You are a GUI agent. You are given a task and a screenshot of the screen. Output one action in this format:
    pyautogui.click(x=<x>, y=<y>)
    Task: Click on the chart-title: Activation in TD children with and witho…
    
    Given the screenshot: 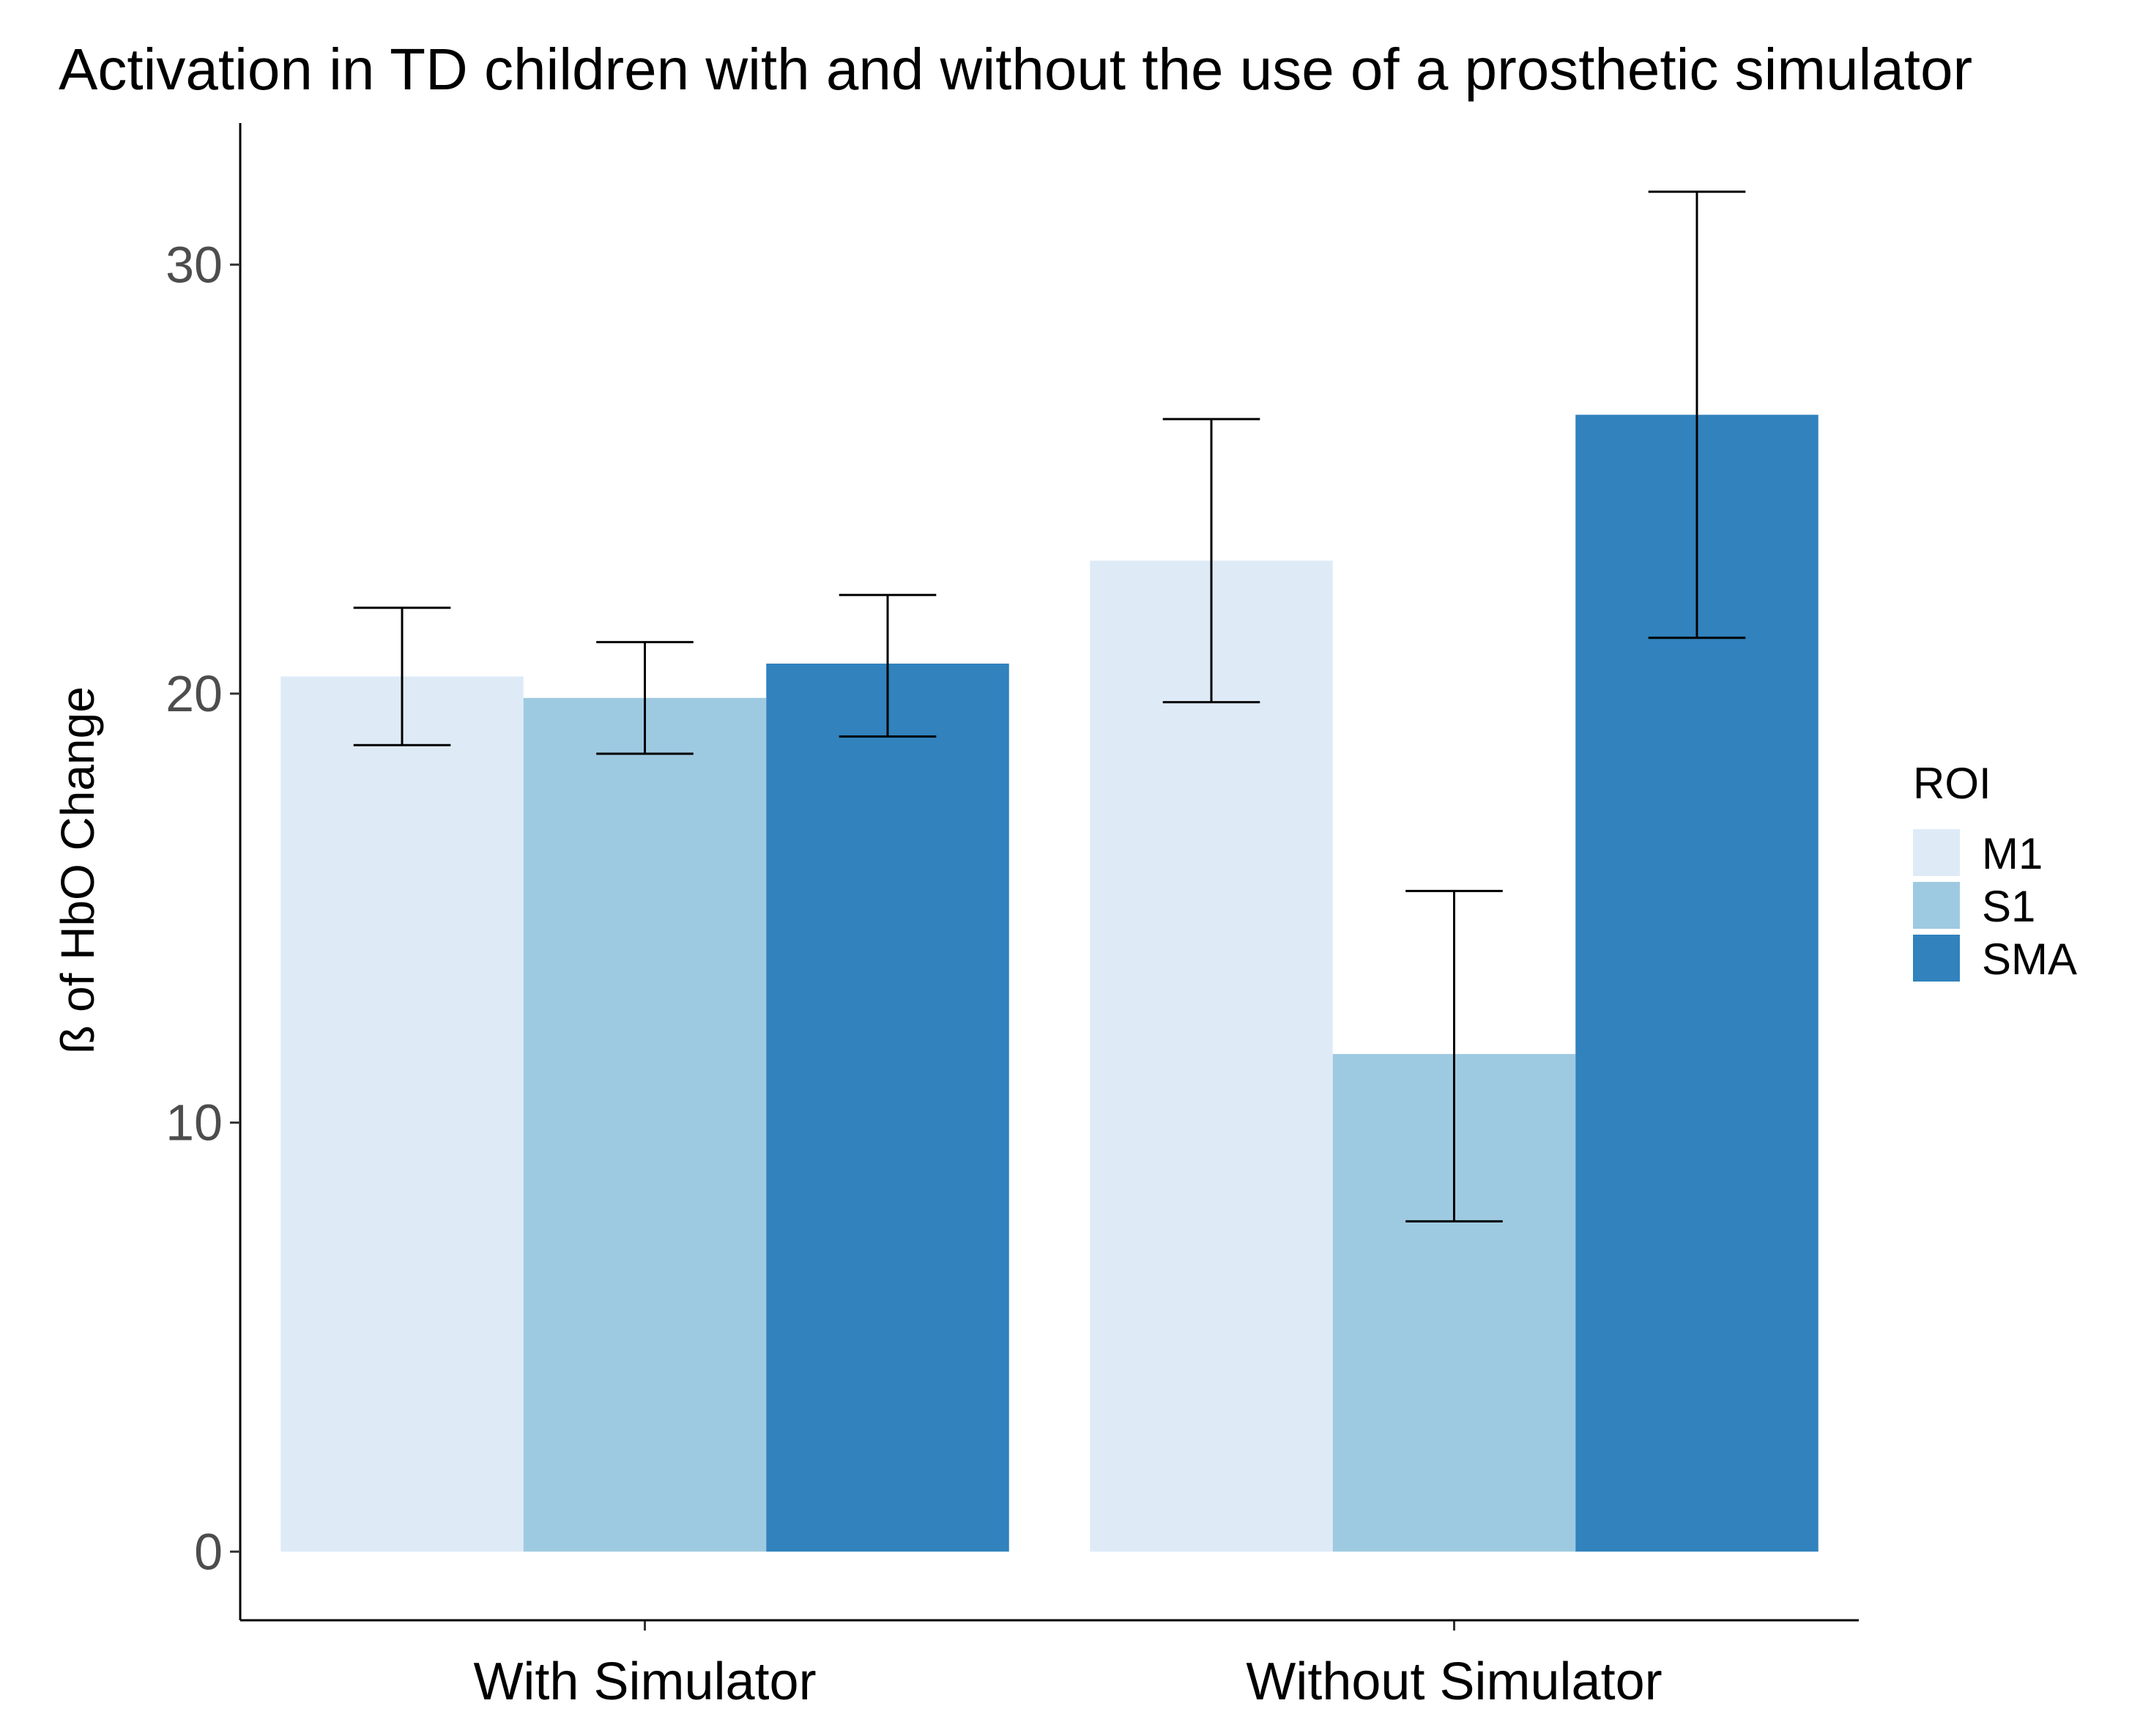 What is the action you would take?
    pyautogui.click(x=1015, y=69)
    